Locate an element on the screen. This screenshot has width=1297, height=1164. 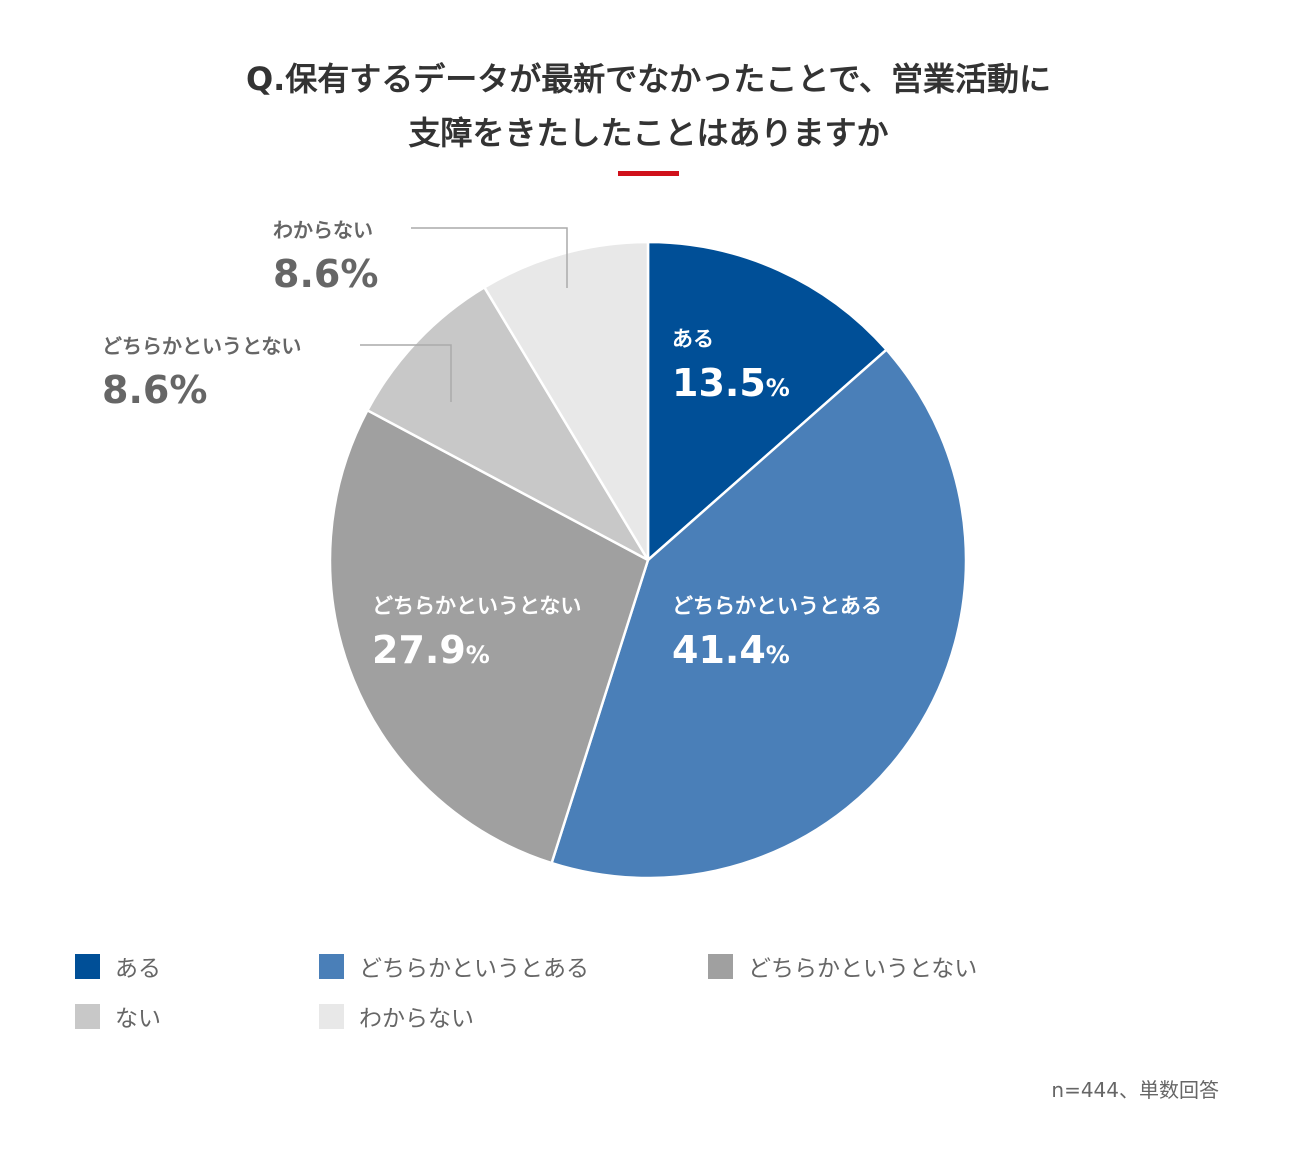
label-slice-dochiraka-aru-text: どちらかというとある is located at coordinates (777, 606).